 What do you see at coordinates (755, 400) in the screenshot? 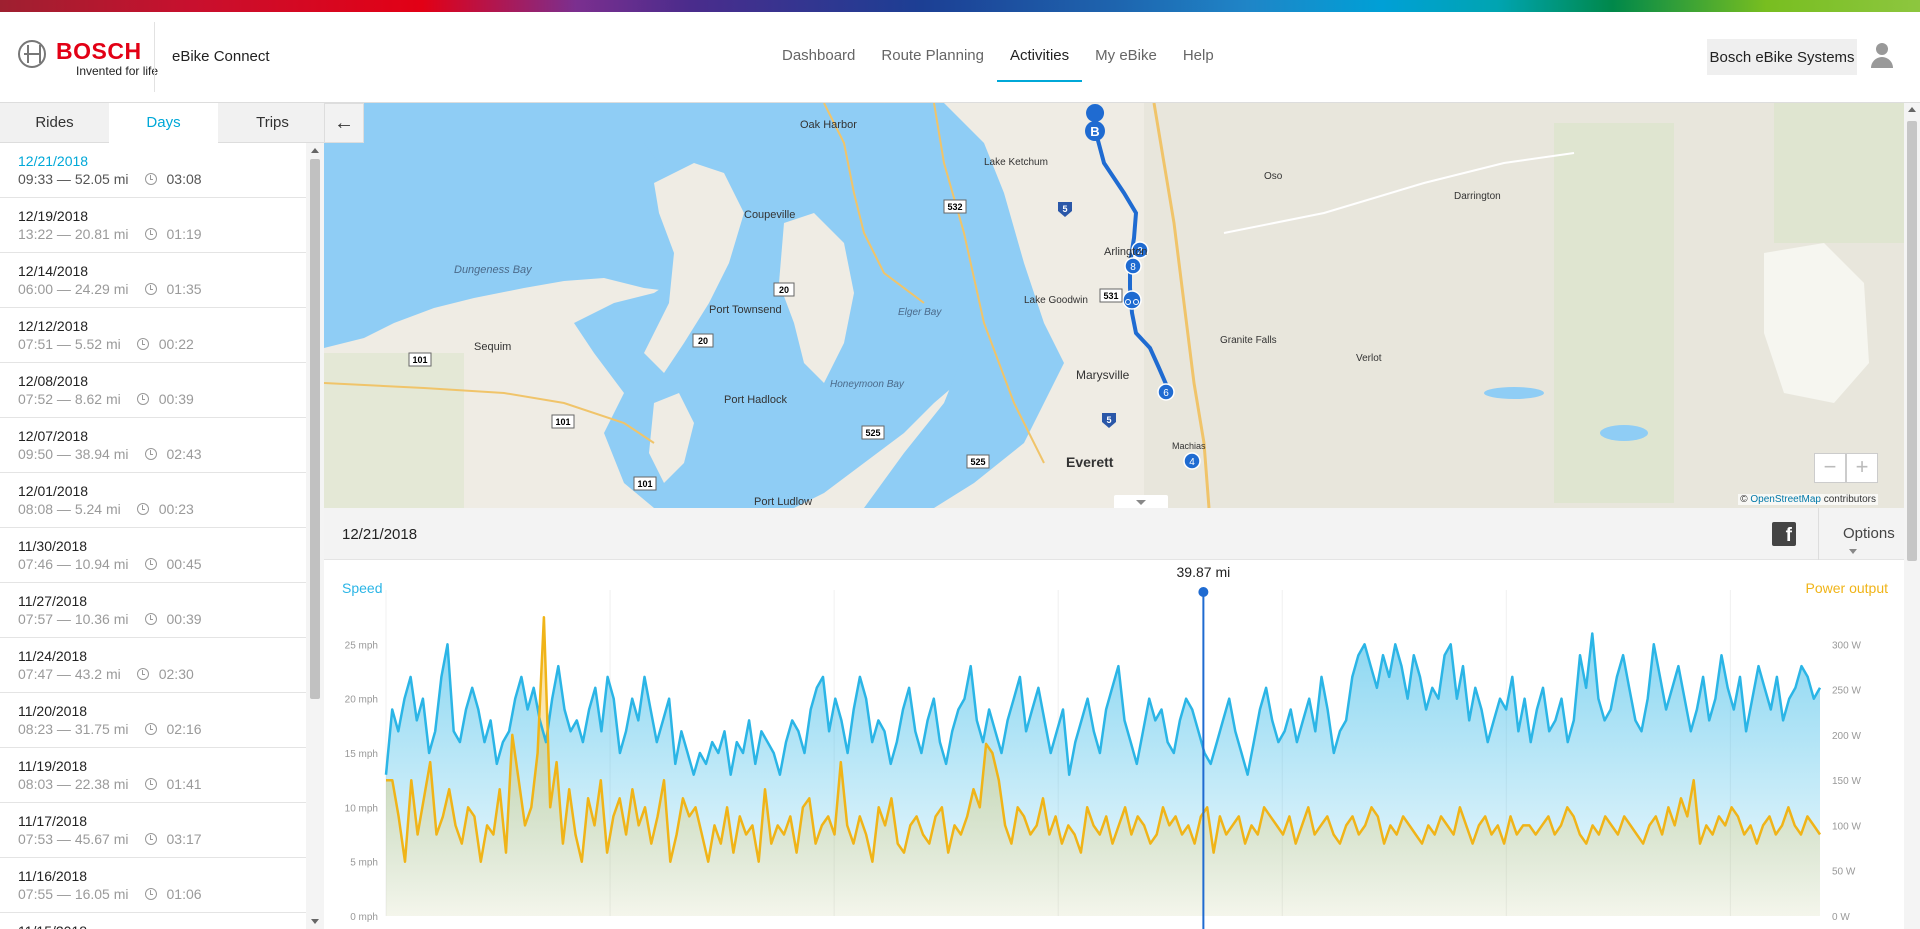
I see `place-label: Port Hadlock` at bounding box center [755, 400].